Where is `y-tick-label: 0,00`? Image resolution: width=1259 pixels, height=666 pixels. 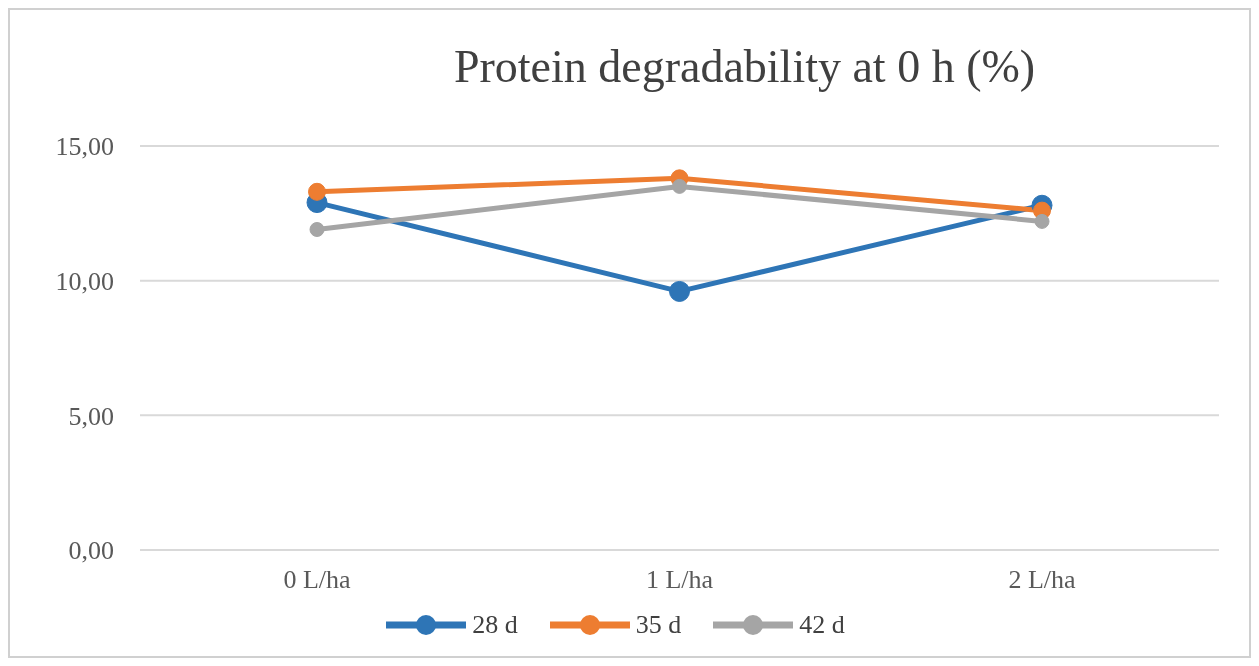
y-tick-label: 0,00 is located at coordinates (91, 551).